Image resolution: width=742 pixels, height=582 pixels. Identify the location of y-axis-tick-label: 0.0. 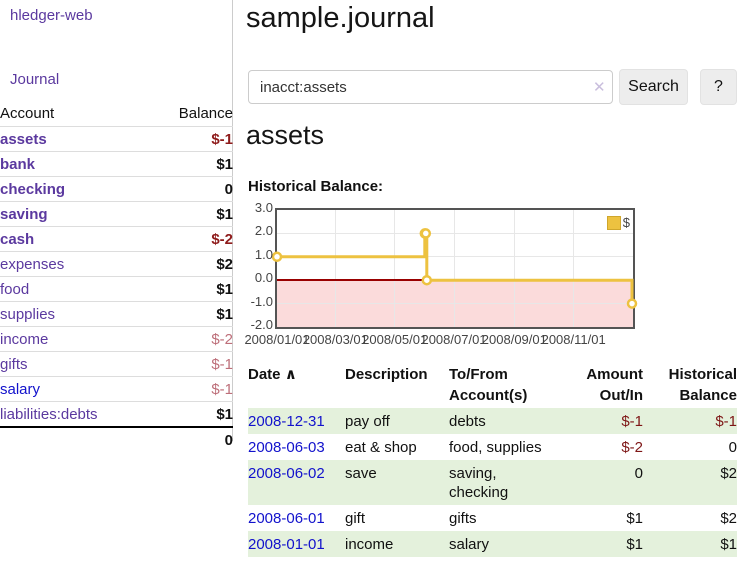
(263, 278).